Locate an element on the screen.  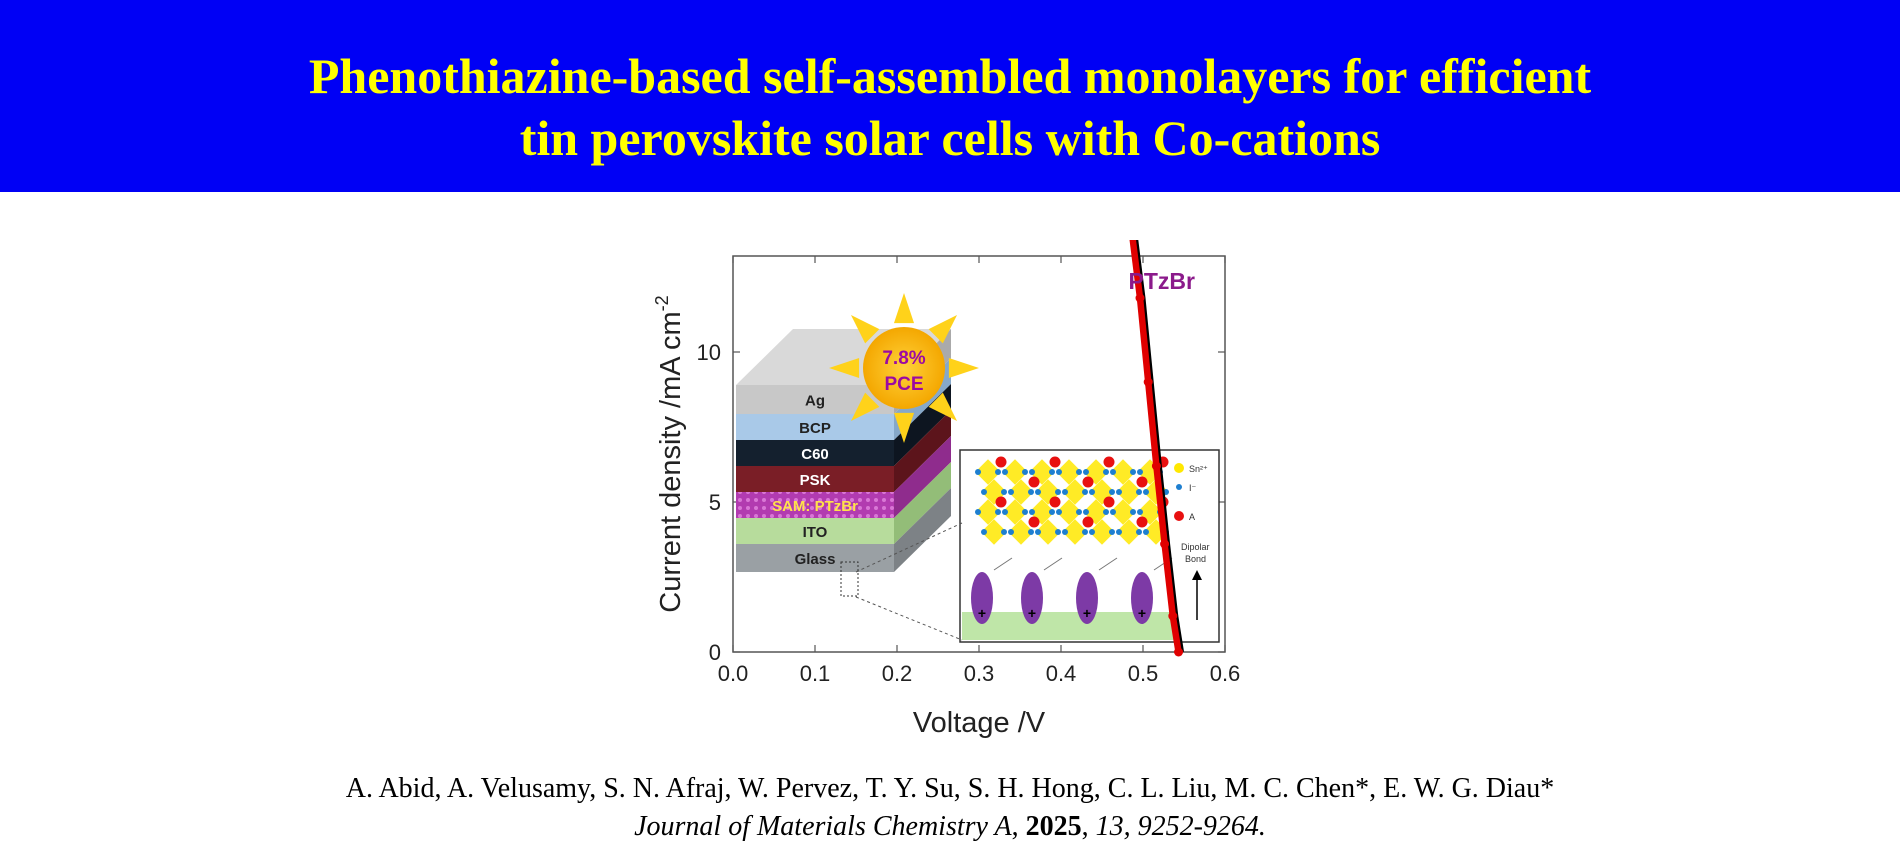
inset-legend-a-dot is located at coordinates (1179, 516).